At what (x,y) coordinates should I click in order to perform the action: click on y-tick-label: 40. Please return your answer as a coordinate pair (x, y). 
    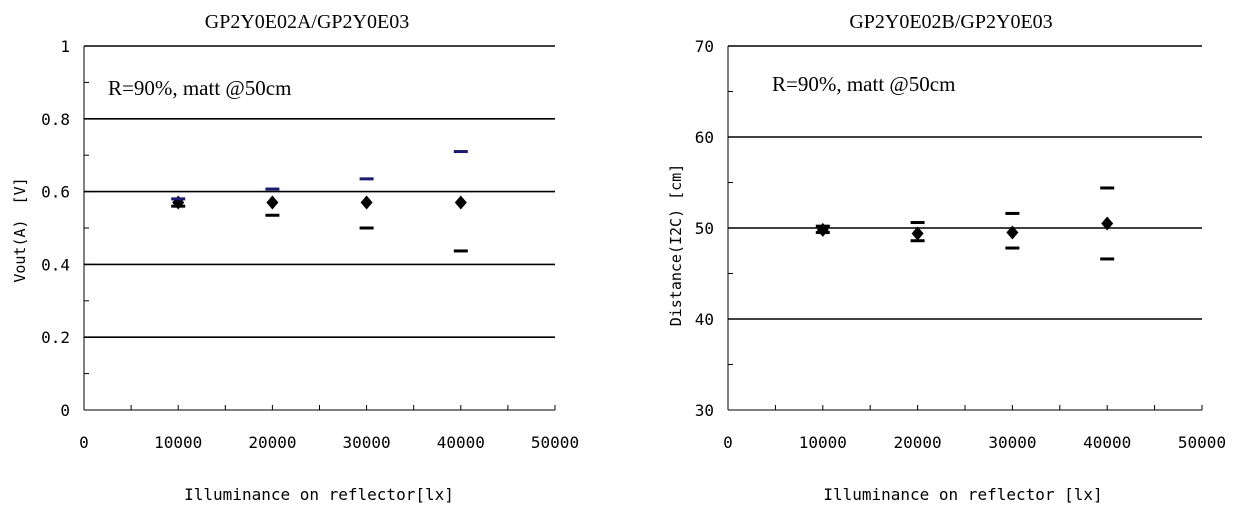
    Looking at the image, I should click on (704, 319).